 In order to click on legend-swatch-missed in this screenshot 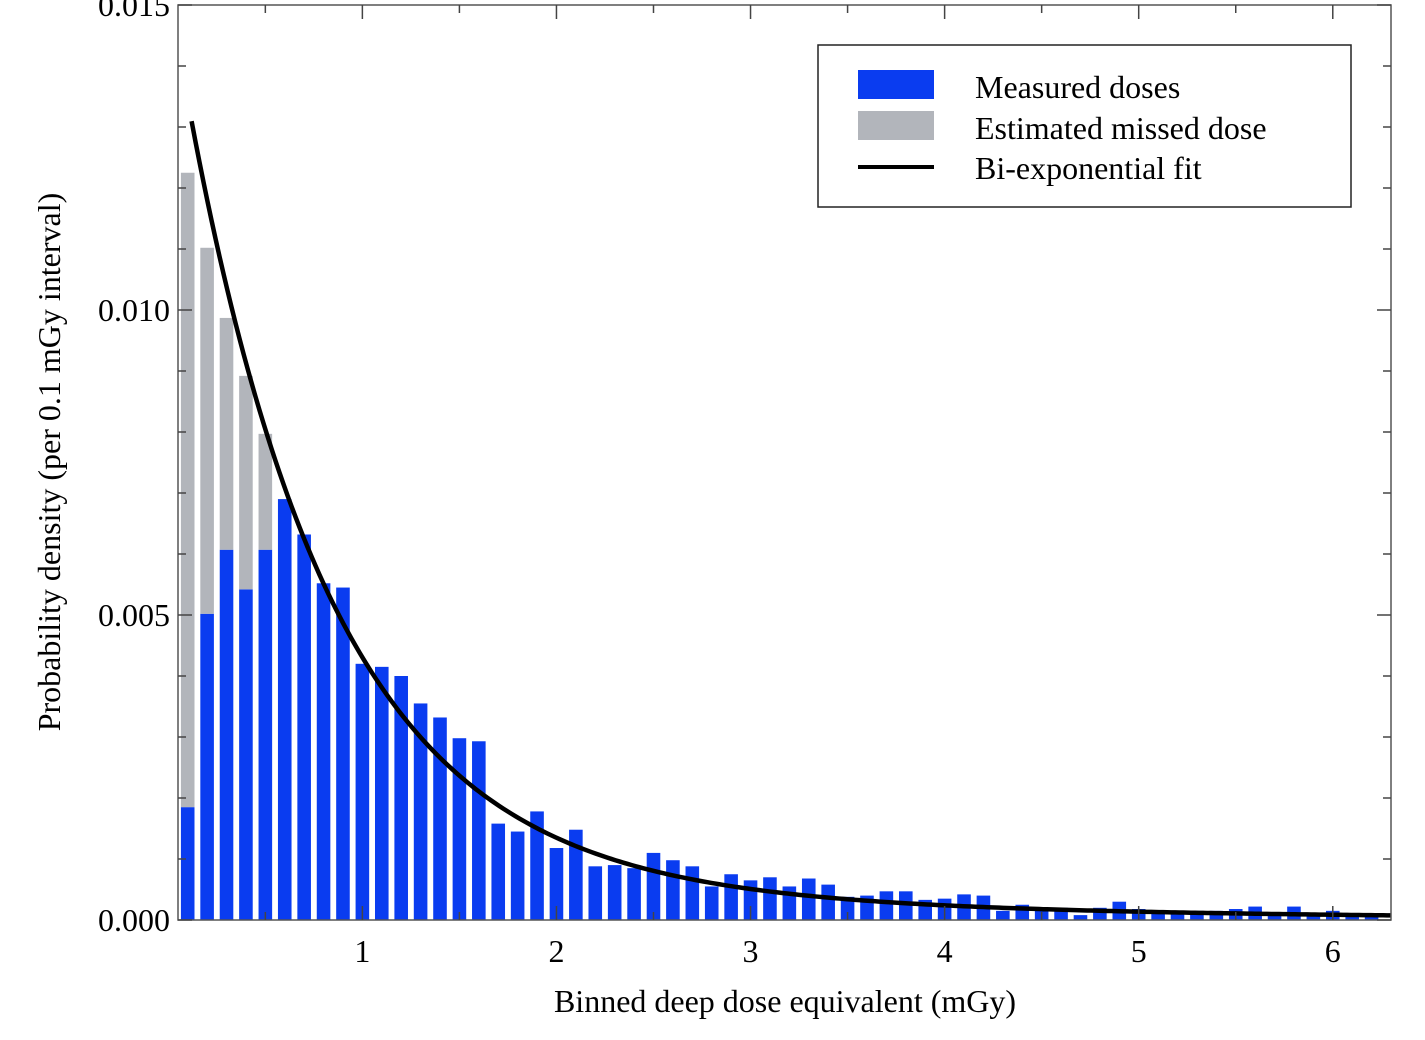, I will do `click(896, 125)`.